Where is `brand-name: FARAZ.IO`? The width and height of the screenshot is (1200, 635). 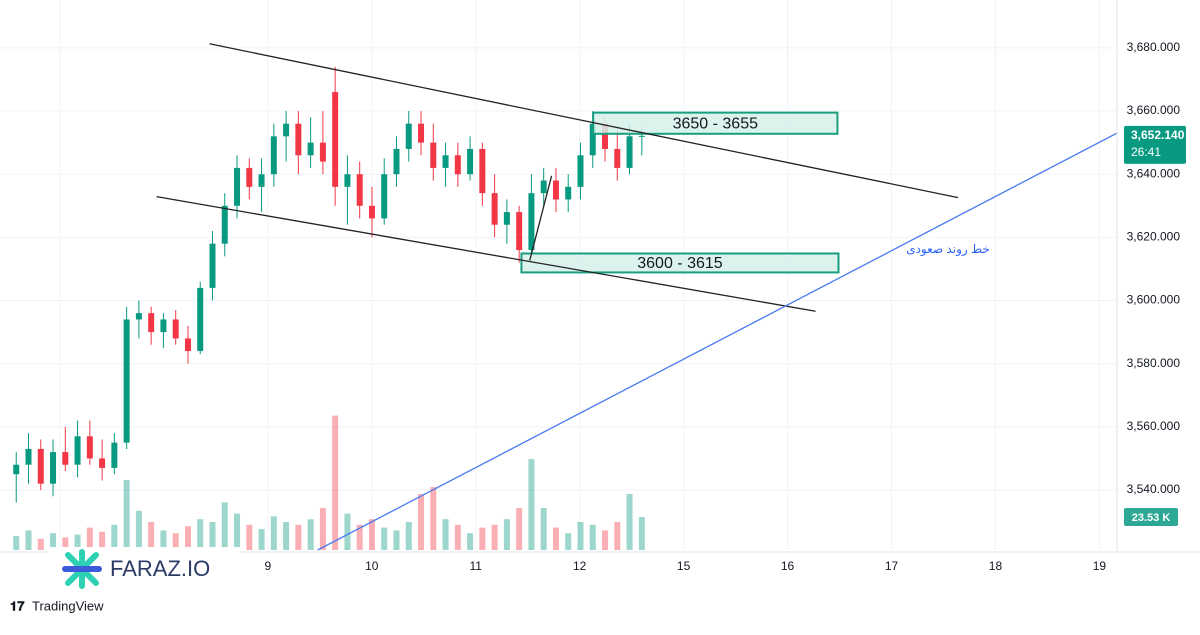
brand-name: FARAZ.IO is located at coordinates (160, 568).